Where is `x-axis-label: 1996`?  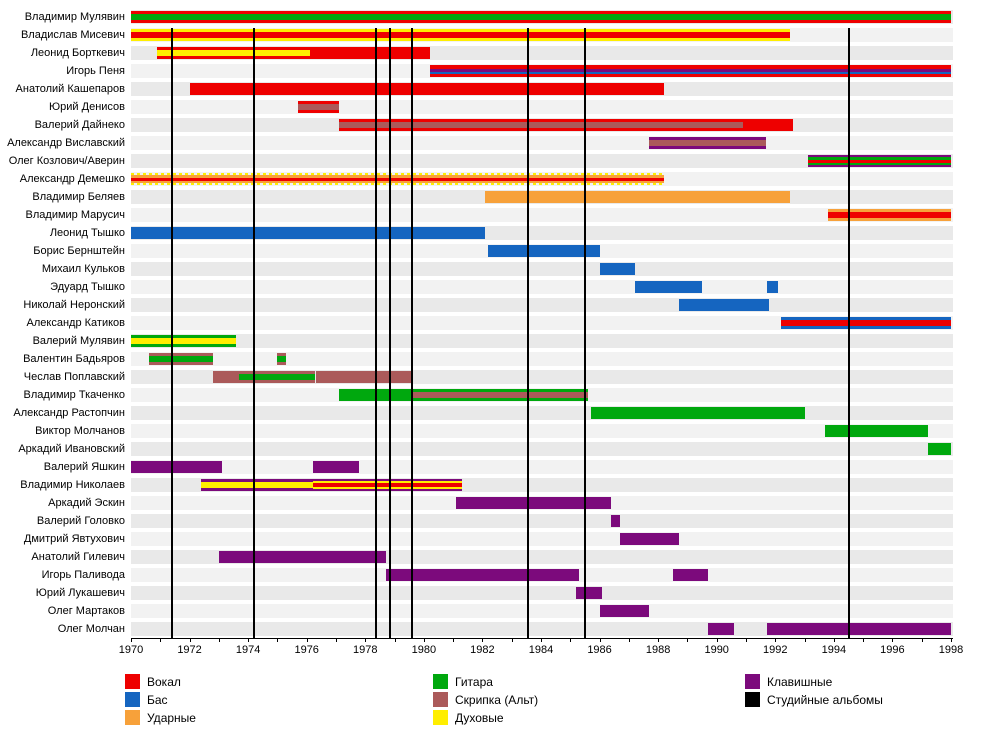
x-axis-label: 1996 is located at coordinates (892, 650).